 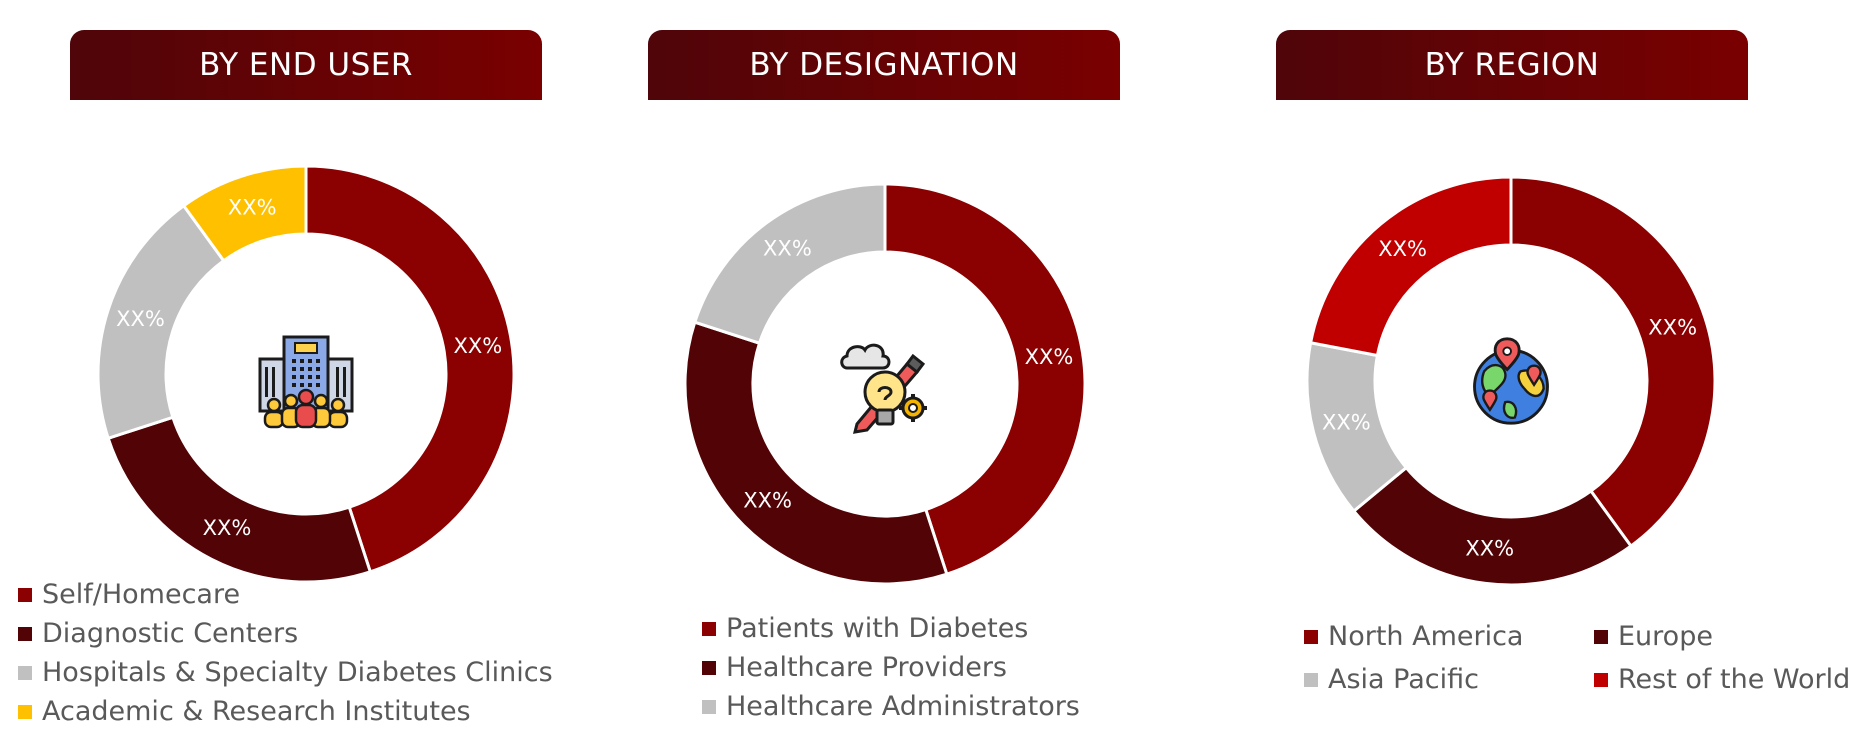 I want to click on slice-label-rest-of-the-world: XX%, so click(x=1402, y=249).